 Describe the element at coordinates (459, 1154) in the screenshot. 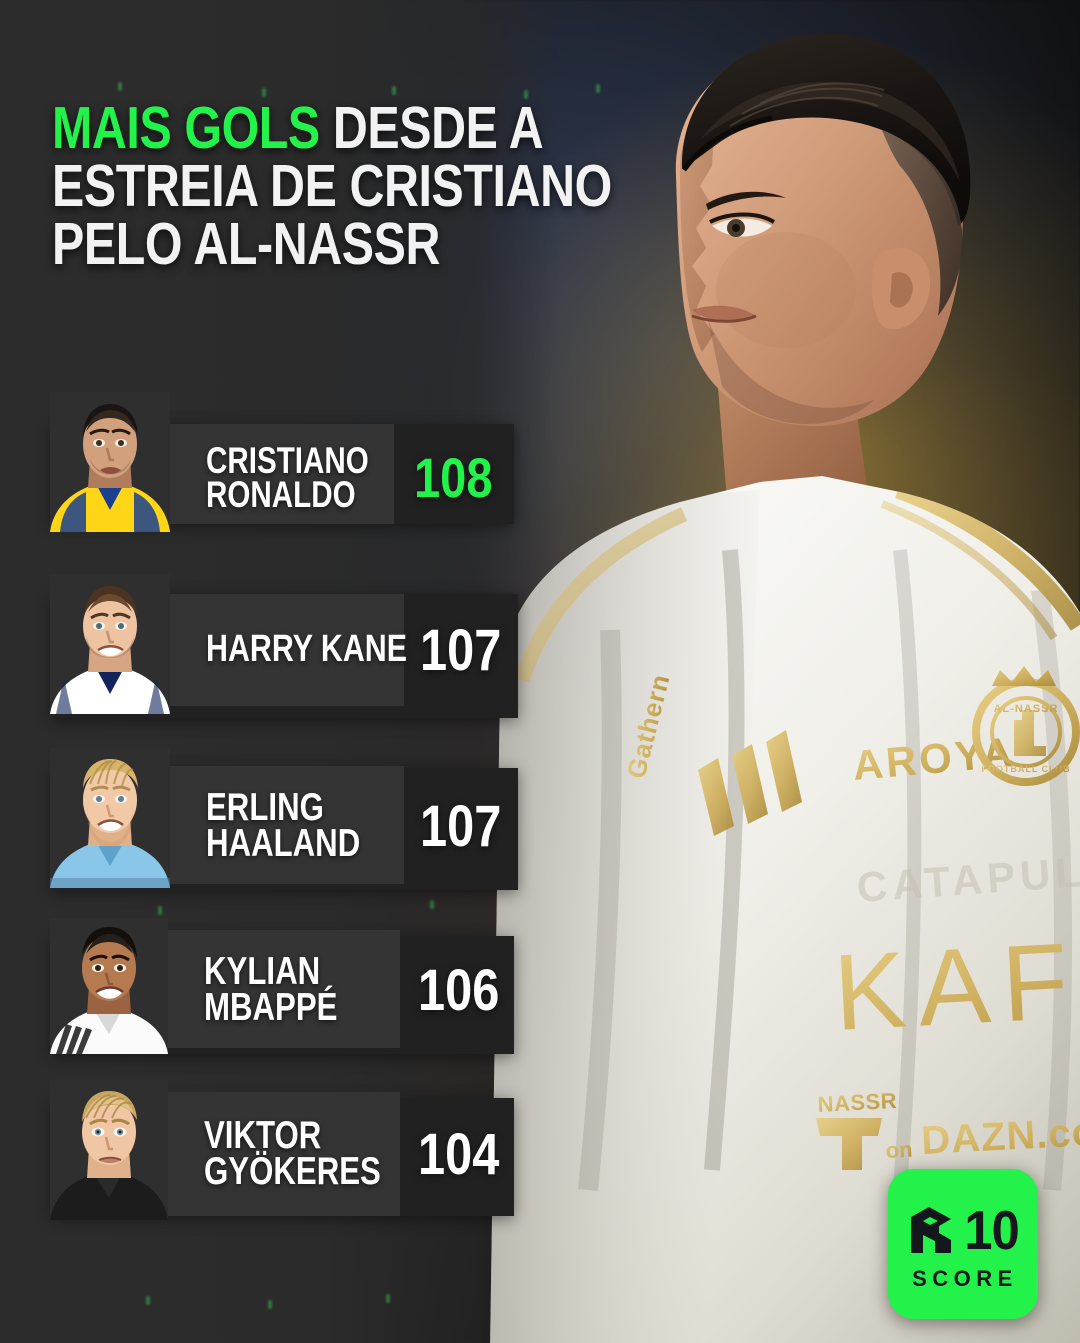

I see `player-goal-count: 104` at that location.